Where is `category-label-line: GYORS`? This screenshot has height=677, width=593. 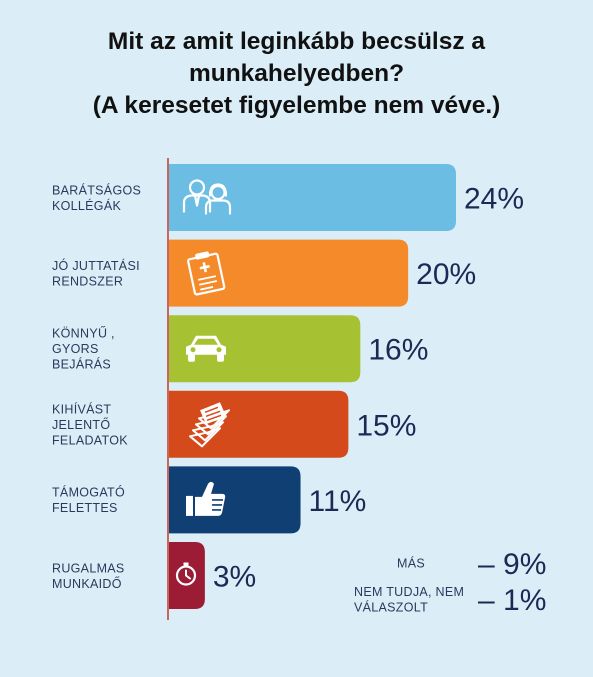 category-label-line: GYORS is located at coordinates (75, 349).